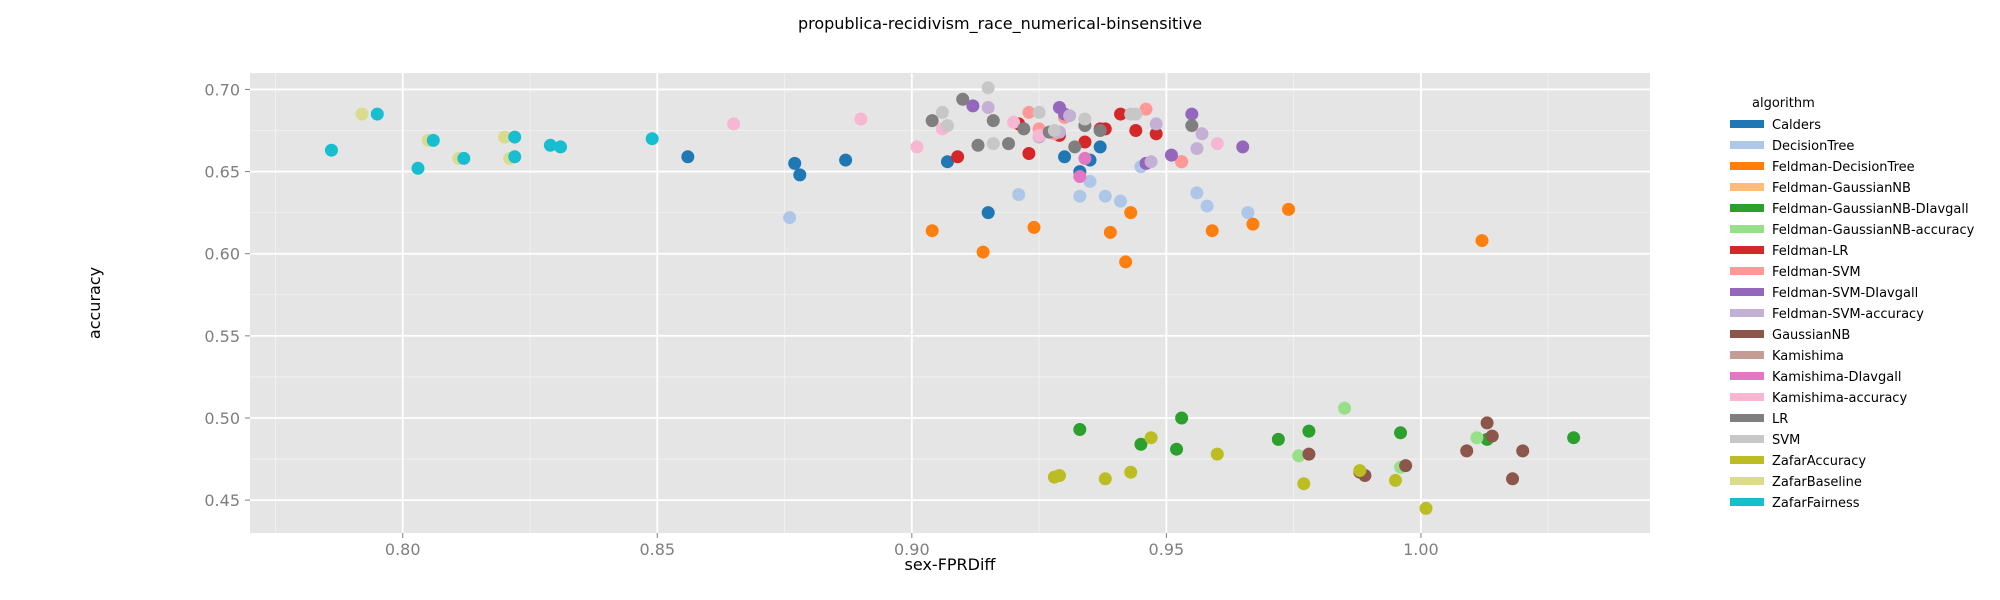 This screenshot has width=2000, height=600. Describe the element at coordinates (1817, 482) in the screenshot. I see `legend-label: ZafarBaseline` at that location.